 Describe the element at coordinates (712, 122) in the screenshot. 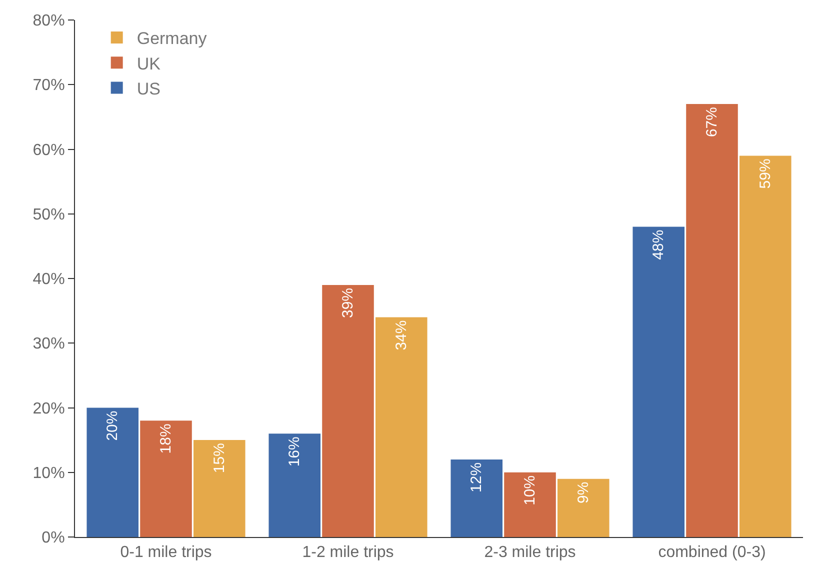

I see `data-label: 67%` at that location.